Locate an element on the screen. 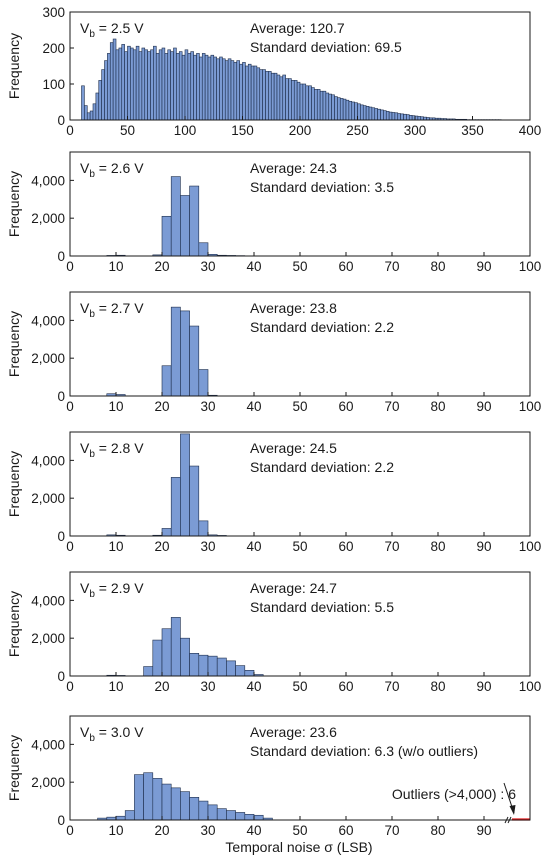  vb-label: Vb = 2.7 V is located at coordinates (112, 310).